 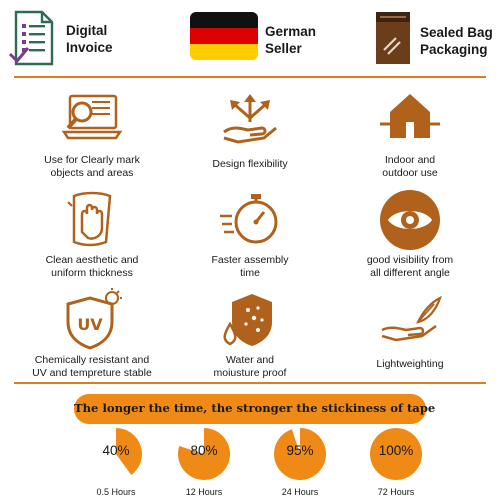 What do you see at coordinates (250, 383) in the screenshot?
I see `features-divider` at bounding box center [250, 383].